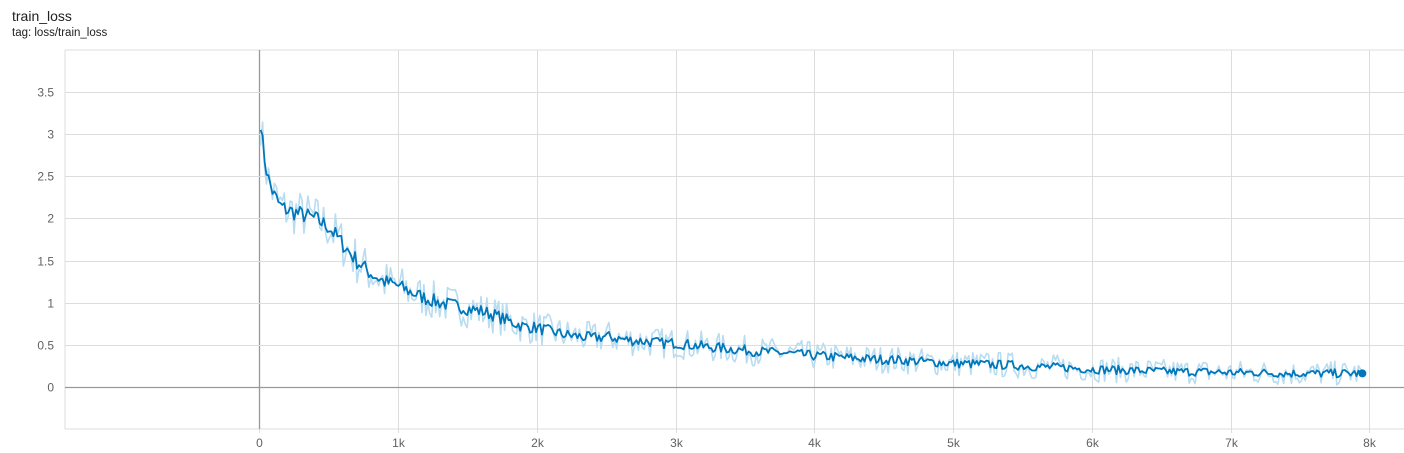 The width and height of the screenshot is (1404, 453). Describe the element at coordinates (259, 443) in the screenshot. I see `x-tick-label: 0` at that location.